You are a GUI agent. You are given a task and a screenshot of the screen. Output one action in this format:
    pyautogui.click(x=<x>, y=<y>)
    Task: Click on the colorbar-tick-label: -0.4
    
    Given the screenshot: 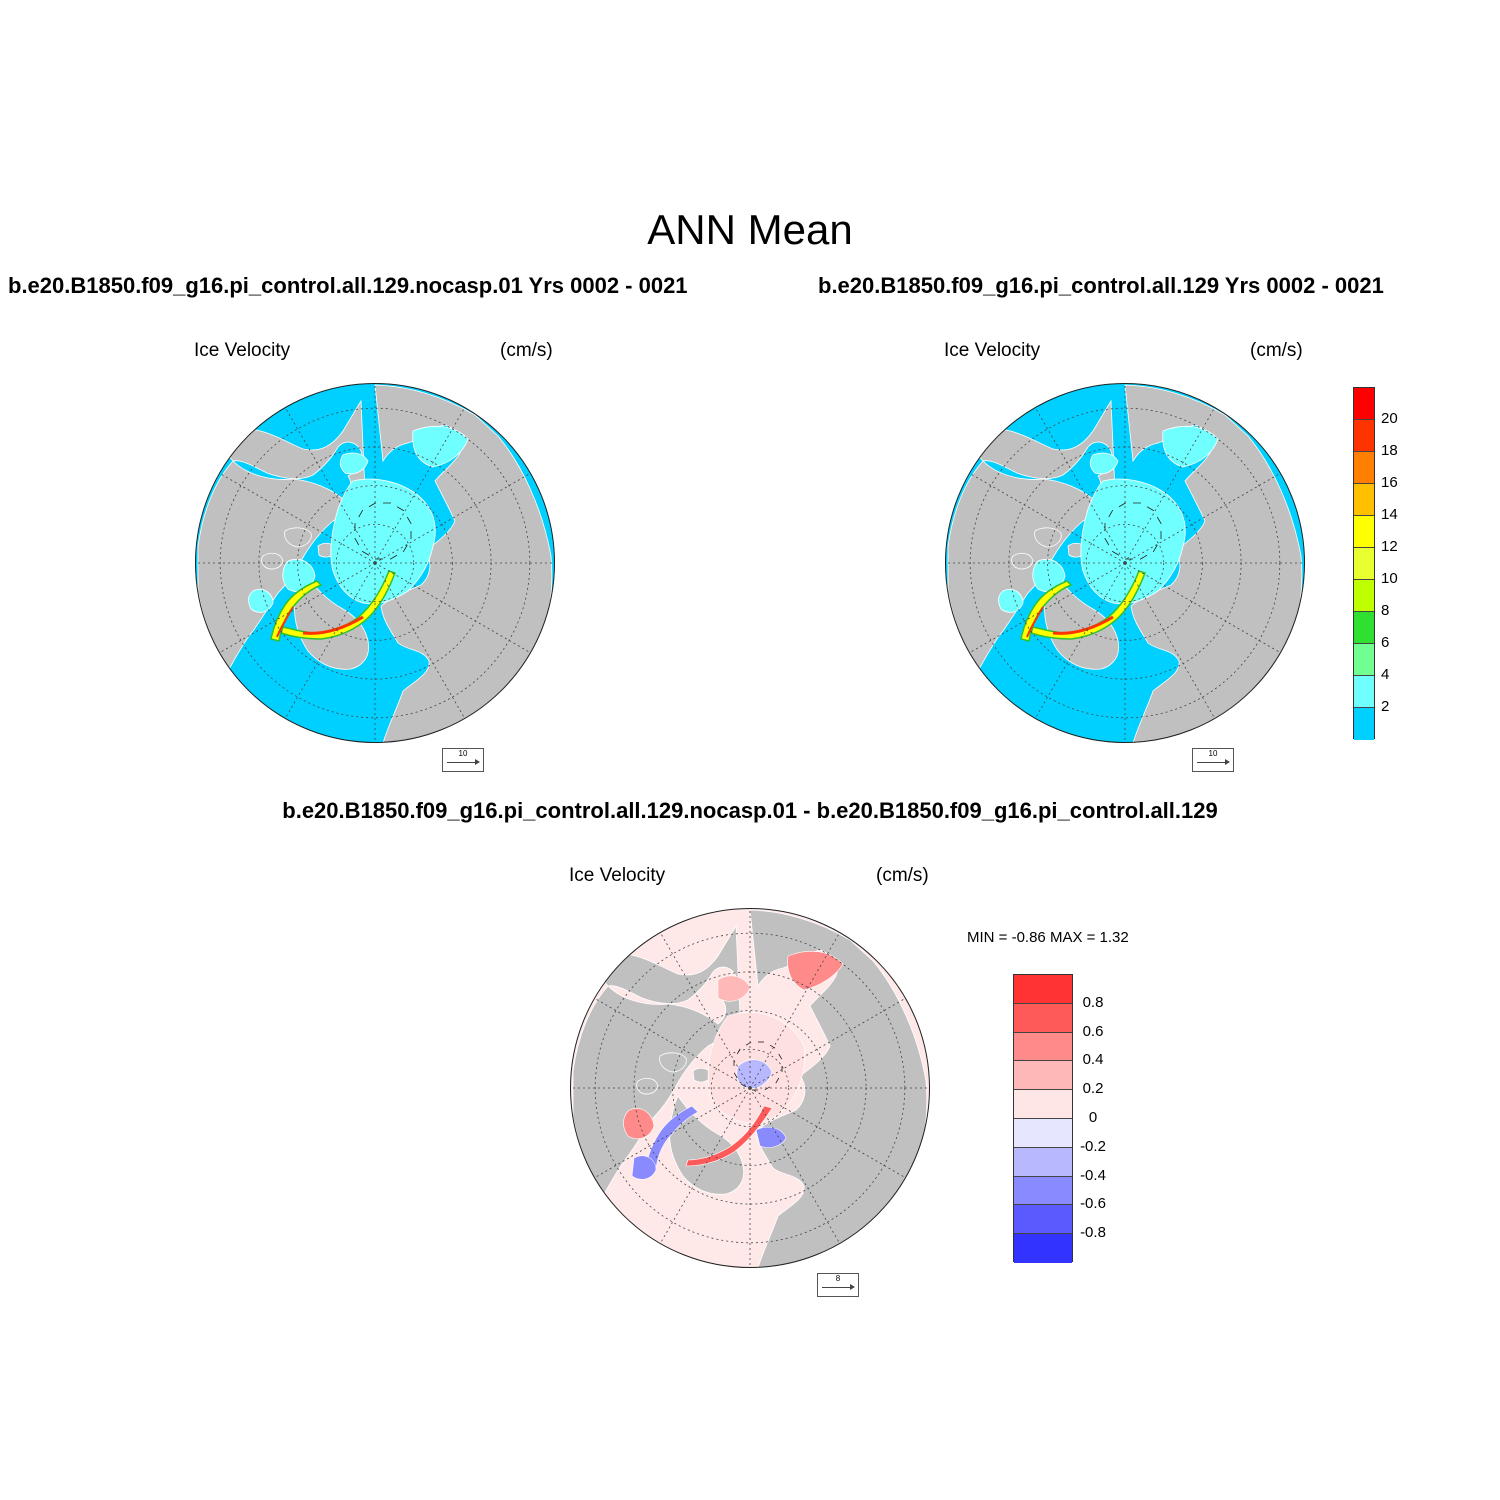 What is the action you would take?
    pyautogui.click(x=1093, y=1175)
    